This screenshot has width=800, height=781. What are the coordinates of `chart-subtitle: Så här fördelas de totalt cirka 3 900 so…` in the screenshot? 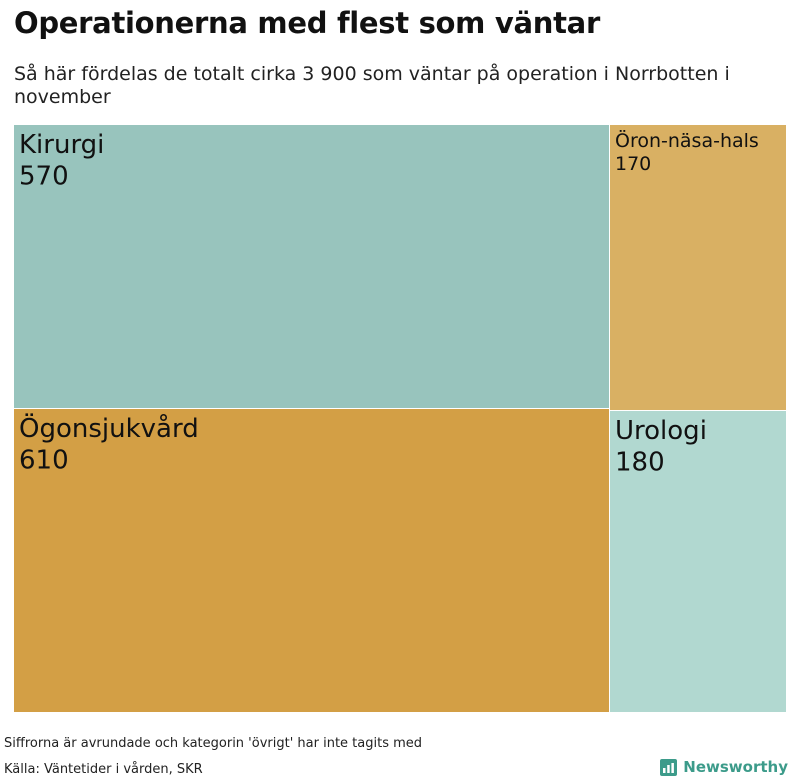 It's located at (372, 85).